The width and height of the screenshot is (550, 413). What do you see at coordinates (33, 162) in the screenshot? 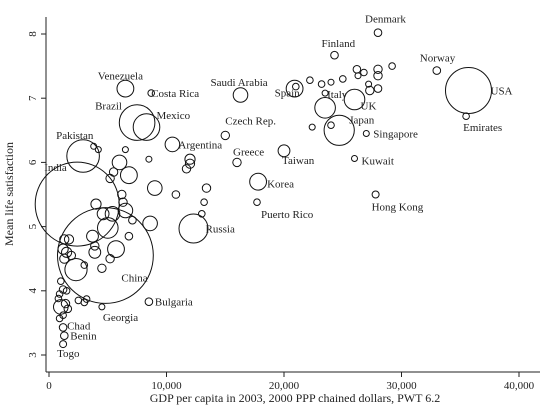
I see `y-tick-label: 6` at bounding box center [33, 162].